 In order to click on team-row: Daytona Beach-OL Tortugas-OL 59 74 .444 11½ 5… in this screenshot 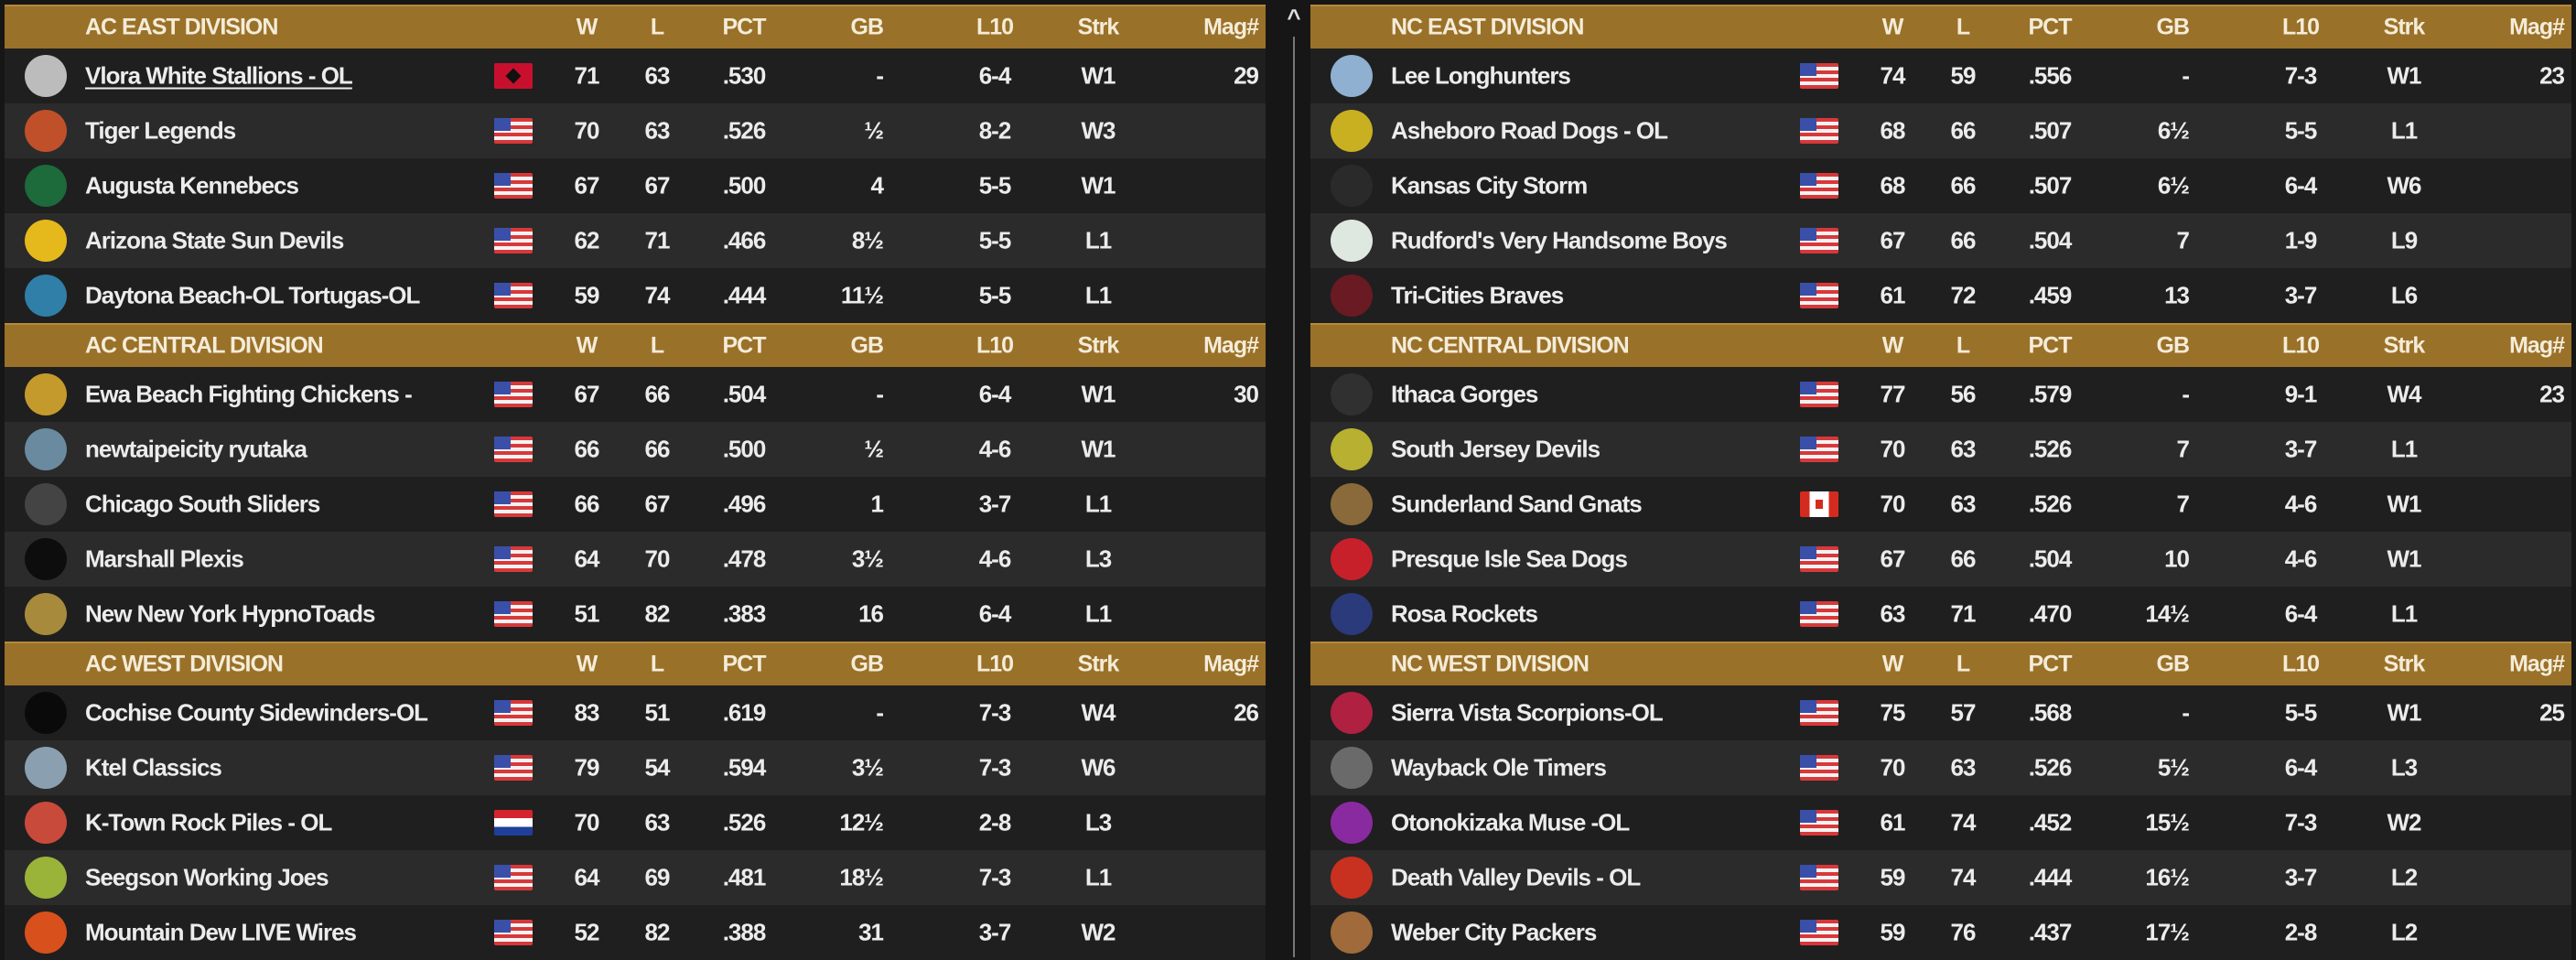, I will do `click(635, 296)`.